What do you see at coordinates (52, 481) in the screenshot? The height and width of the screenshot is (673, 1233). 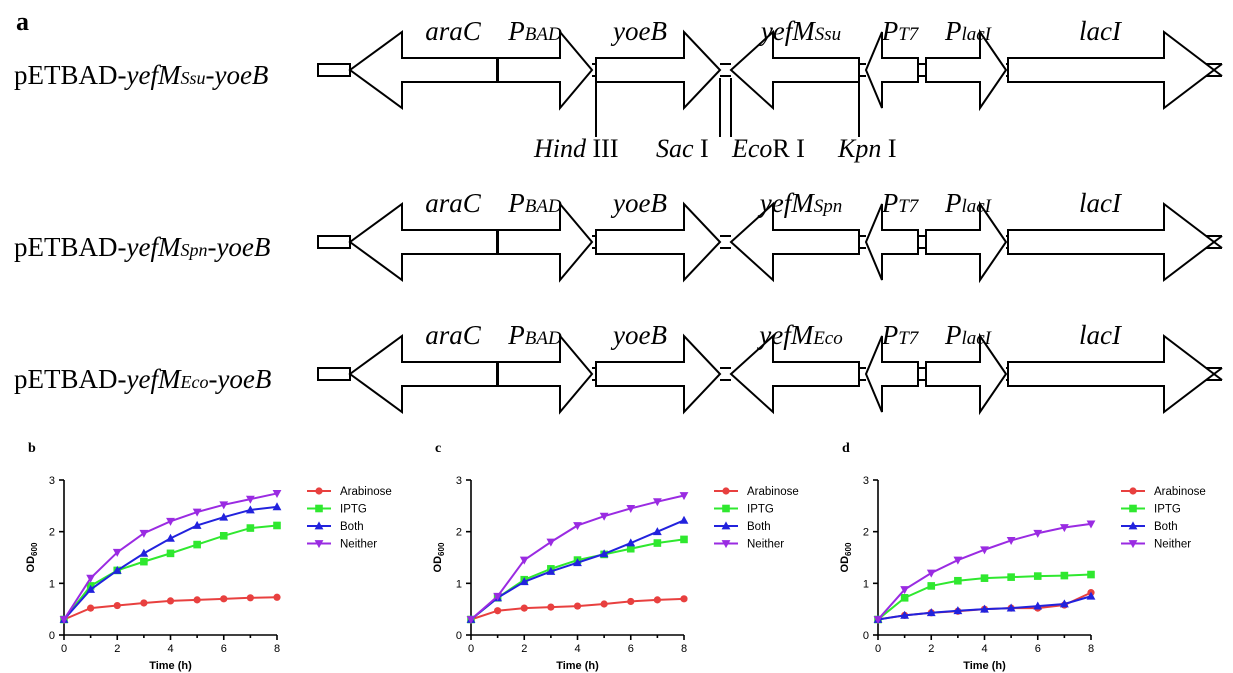 I see `y-tick-label: 3` at bounding box center [52, 481].